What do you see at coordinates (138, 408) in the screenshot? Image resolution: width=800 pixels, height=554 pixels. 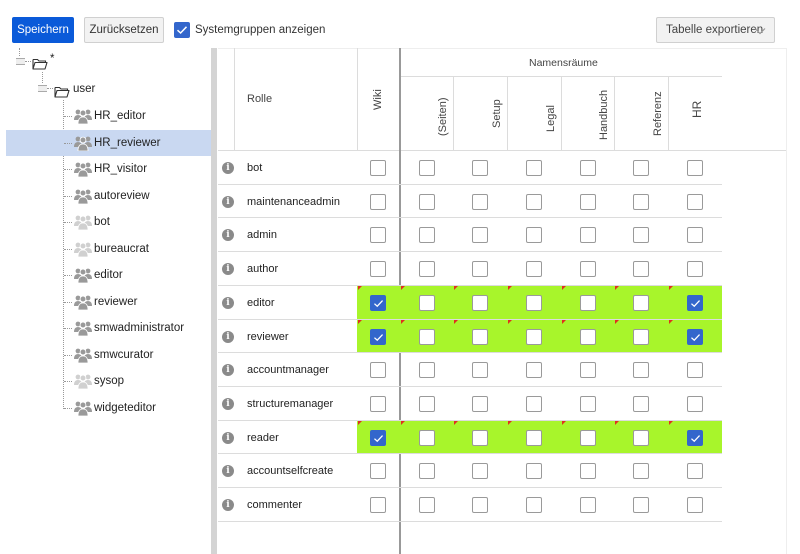 I see `tree-node-group-widgeteditor: widgeteditor` at bounding box center [138, 408].